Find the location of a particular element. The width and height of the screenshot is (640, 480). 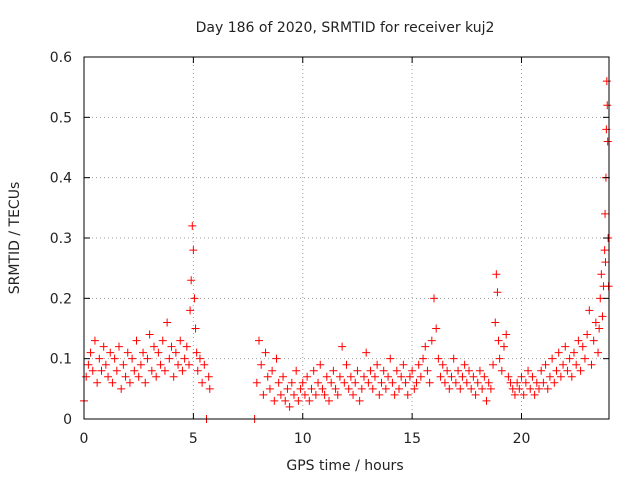

x-tick-label: 10 is located at coordinates (303, 439).